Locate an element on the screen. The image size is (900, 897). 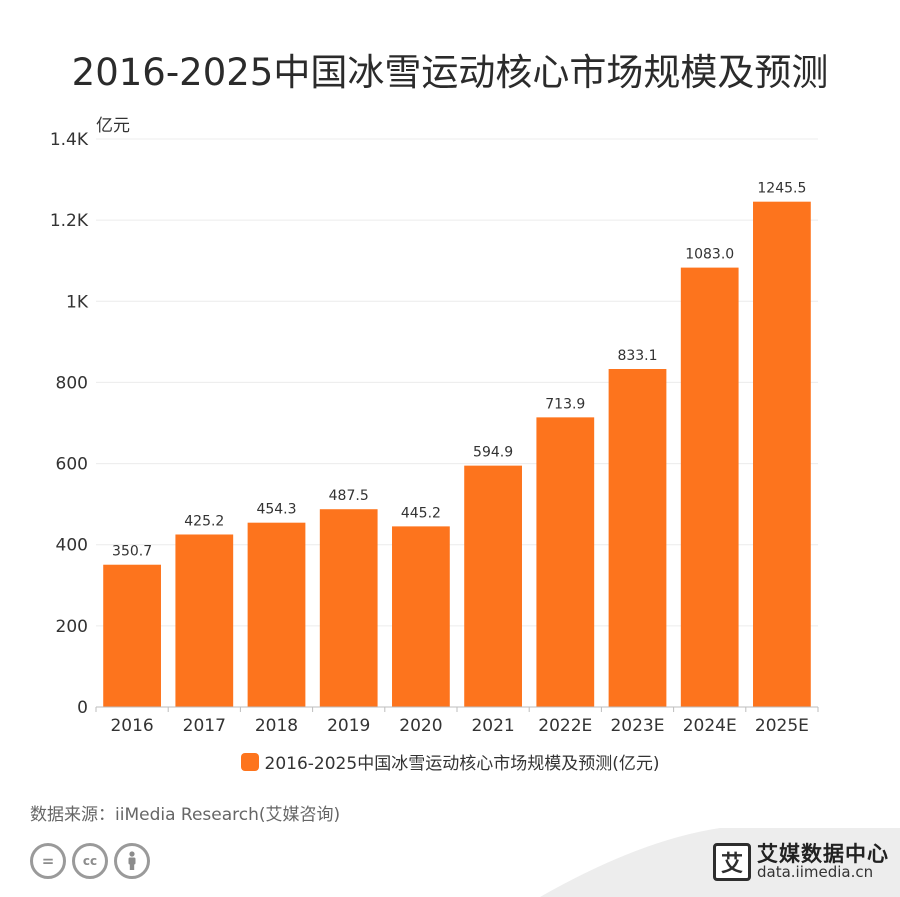
person-icon is located at coordinates (132, 861).